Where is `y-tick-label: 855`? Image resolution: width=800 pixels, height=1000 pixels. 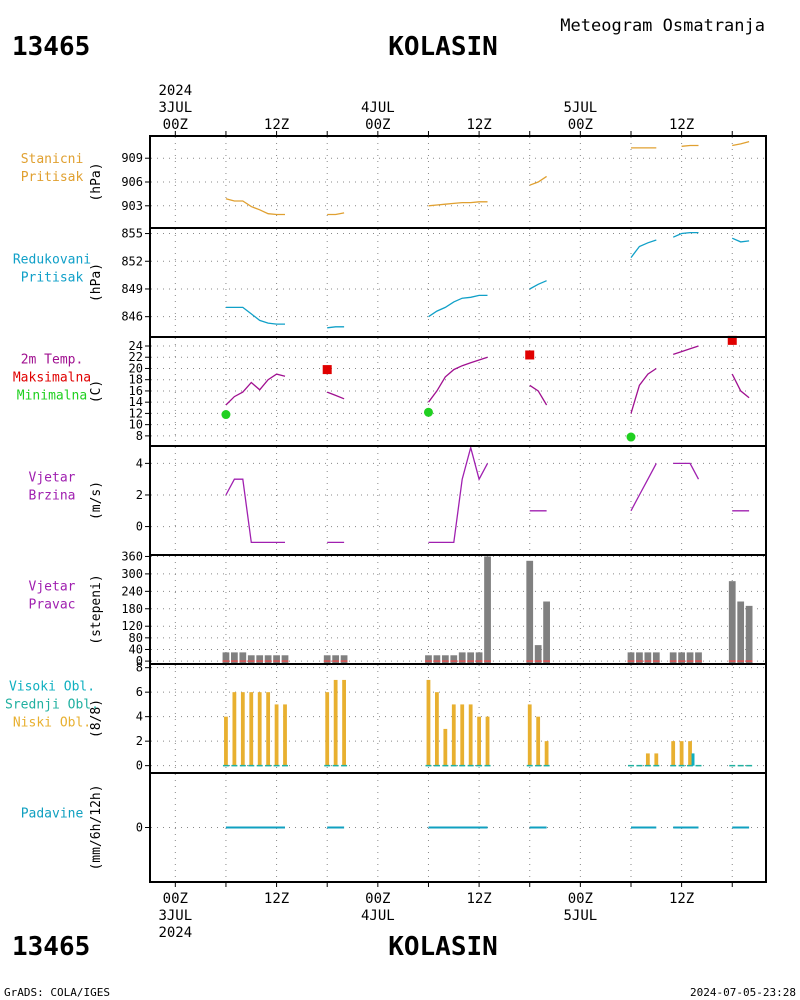
y-tick-label: 855 is located at coordinates (132, 234).